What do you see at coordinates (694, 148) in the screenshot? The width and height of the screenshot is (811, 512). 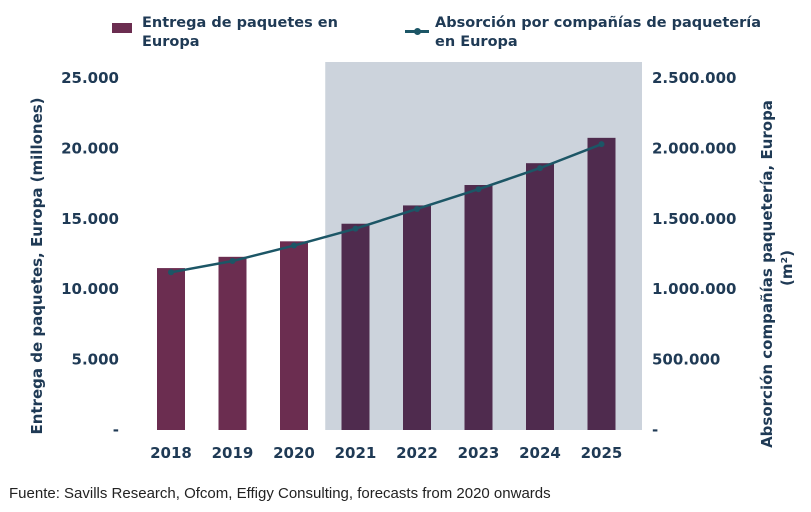 I see `y-right-tick-label: 2.000.000` at bounding box center [694, 148].